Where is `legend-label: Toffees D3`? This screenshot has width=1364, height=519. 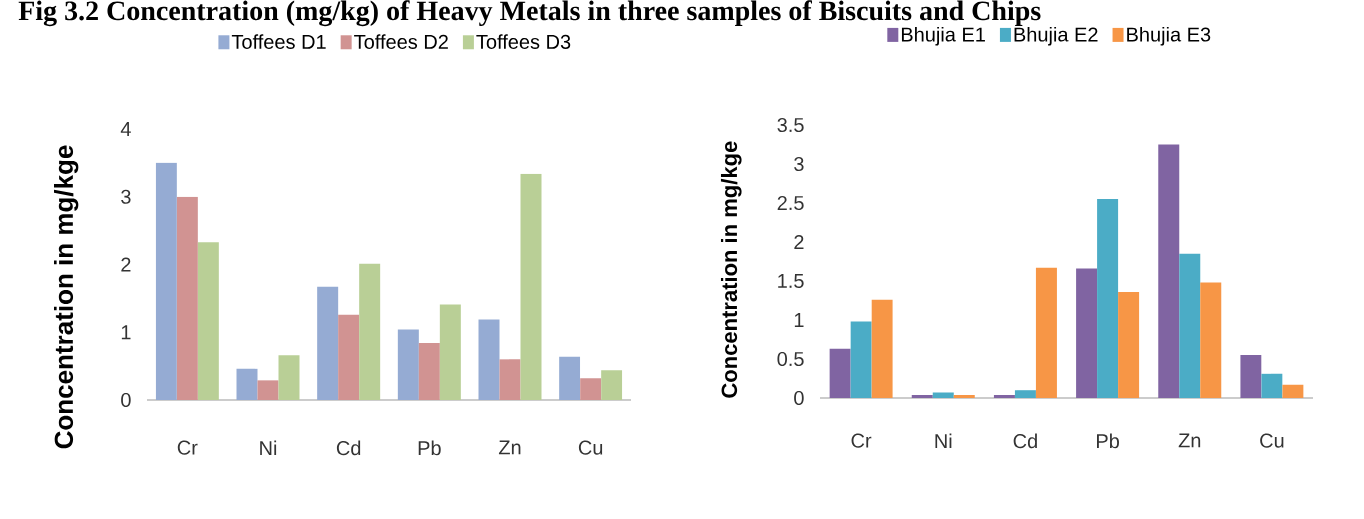 legend-label: Toffees D3 is located at coordinates (523, 41).